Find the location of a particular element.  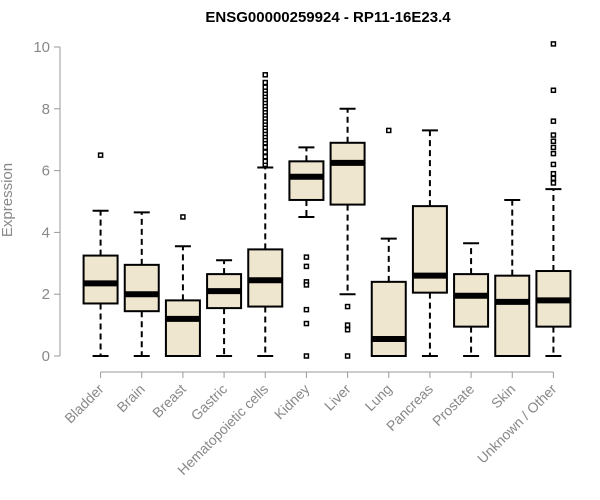

y-axis: 0 2 4 6 8 10 is located at coordinates (47, 202).